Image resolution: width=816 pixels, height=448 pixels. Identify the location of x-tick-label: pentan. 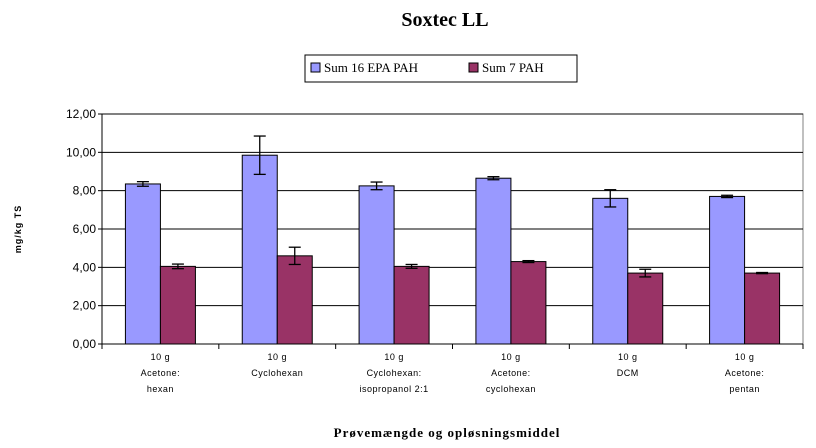
(744, 389).